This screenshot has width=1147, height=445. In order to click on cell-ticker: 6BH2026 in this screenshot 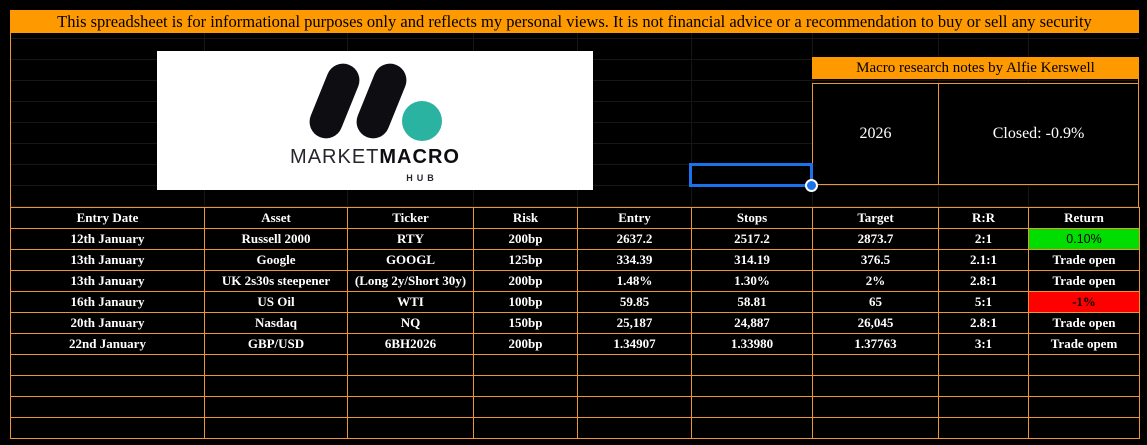, I will do `click(410, 344)`.